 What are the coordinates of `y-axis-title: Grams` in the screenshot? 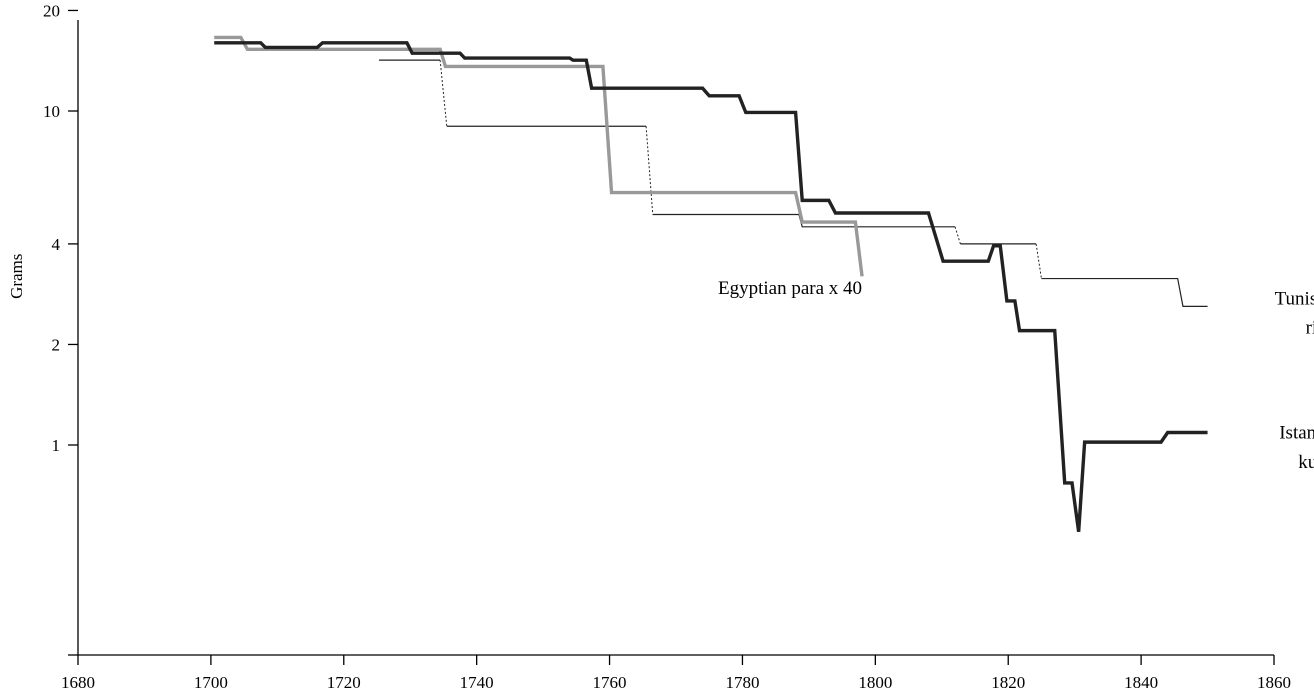 It's located at (16, 276).